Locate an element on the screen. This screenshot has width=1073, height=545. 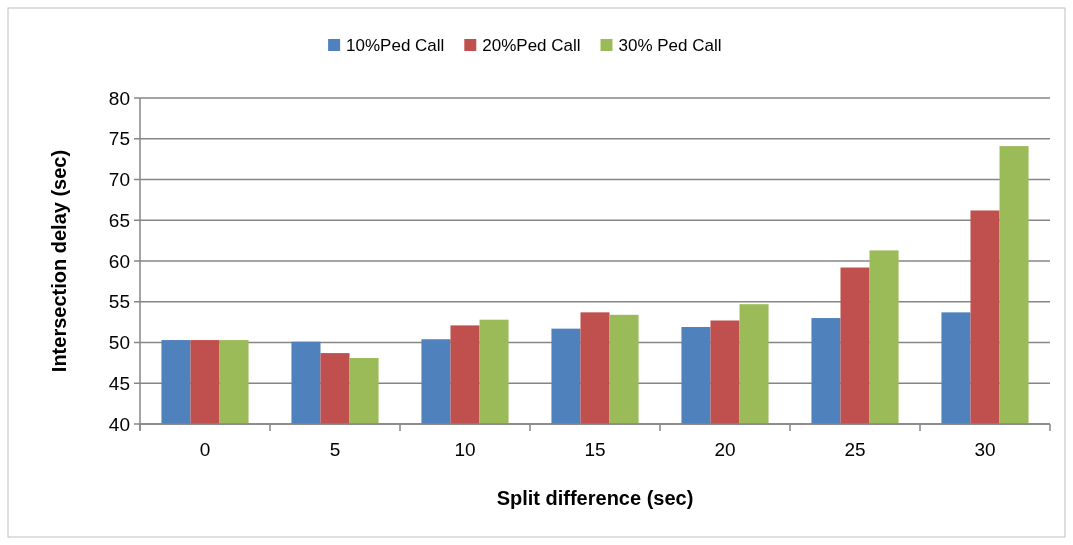
y-tick-label: 50 is located at coordinates (119, 343).